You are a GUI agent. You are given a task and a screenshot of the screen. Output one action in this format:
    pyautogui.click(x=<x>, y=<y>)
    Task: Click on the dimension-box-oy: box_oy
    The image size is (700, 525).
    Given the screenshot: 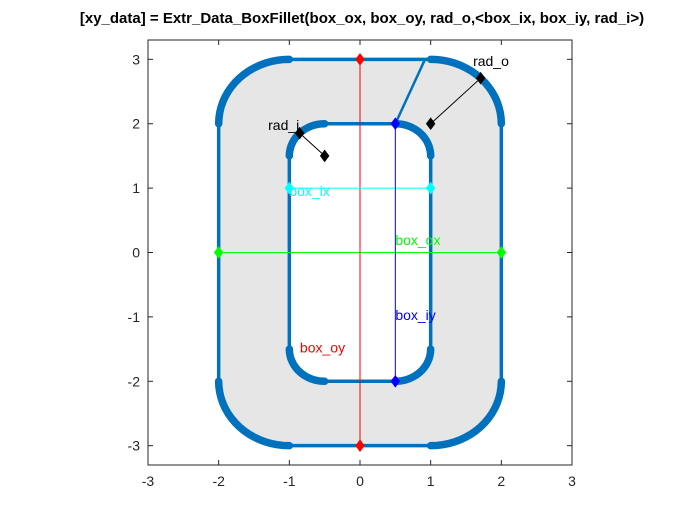 What is the action you would take?
    pyautogui.click(x=330, y=252)
    